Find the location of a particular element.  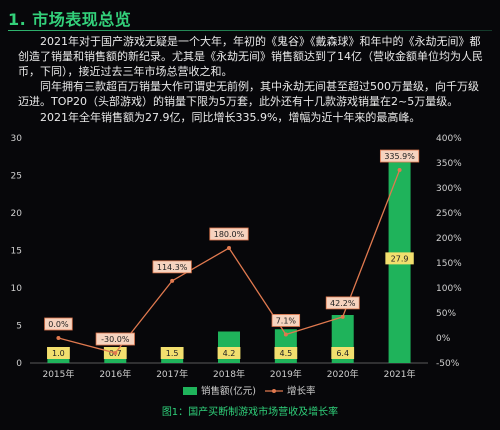

paragraph-3: 2021年全年销售额为27.9亿，同比增长335.9%，增幅为近十年来的最高峰。 is located at coordinates (230, 117).